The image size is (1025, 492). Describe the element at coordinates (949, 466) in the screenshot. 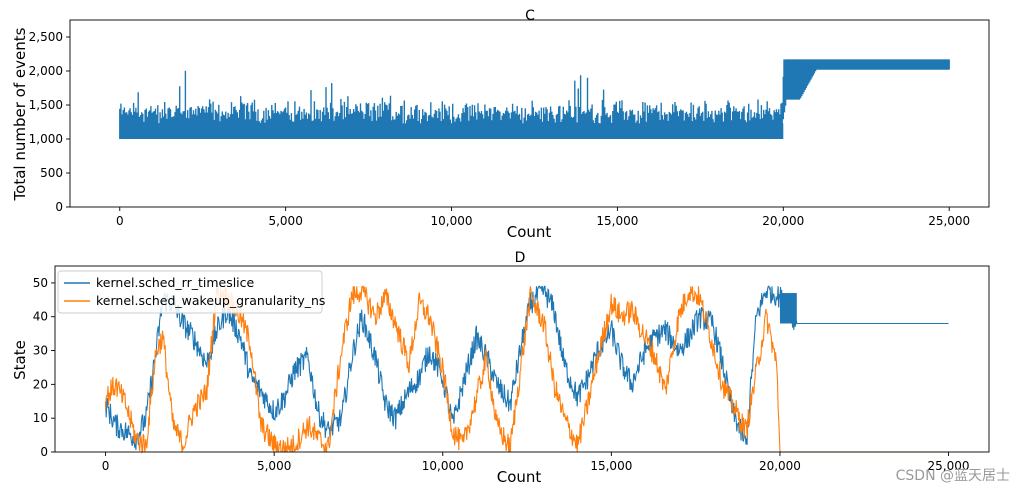

I see `chart-d-x-tick-label: 25,000` at that location.